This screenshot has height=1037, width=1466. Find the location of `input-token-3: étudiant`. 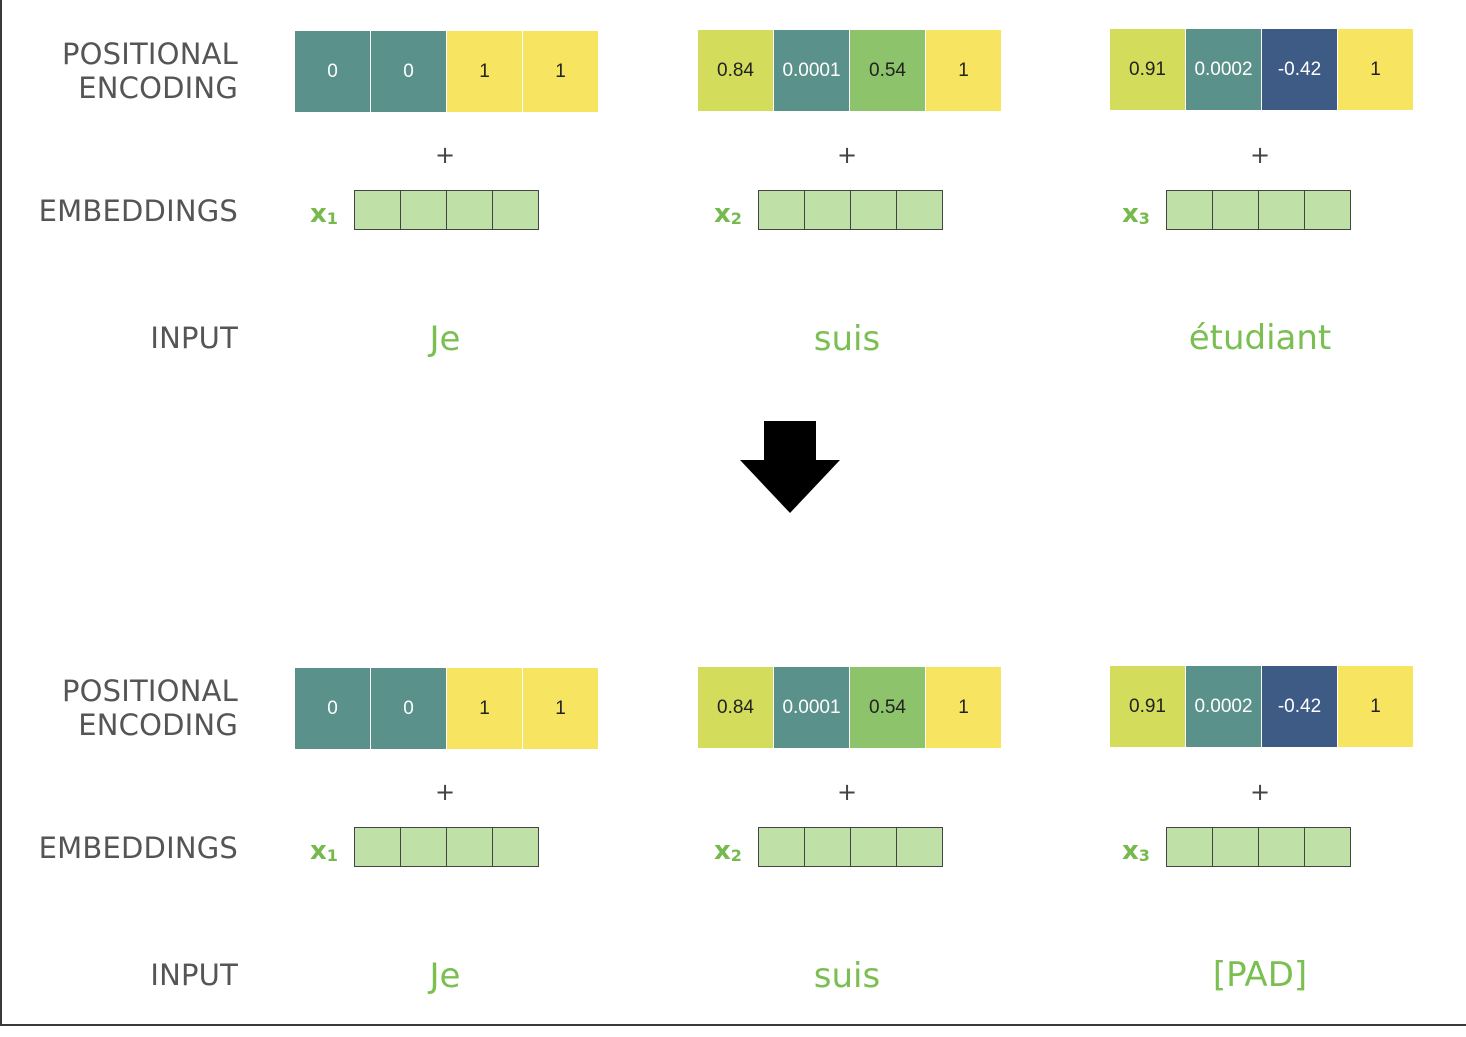

input-token-3: étudiant is located at coordinates (1260, 338).